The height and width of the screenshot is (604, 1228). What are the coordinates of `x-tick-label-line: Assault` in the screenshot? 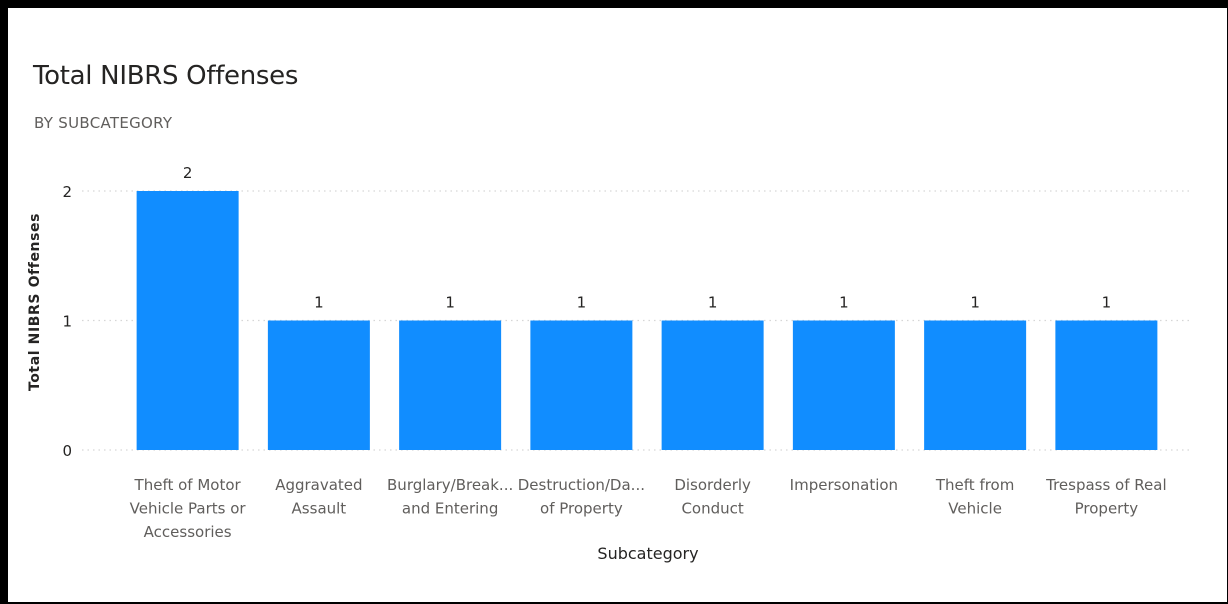 It's located at (319, 509).